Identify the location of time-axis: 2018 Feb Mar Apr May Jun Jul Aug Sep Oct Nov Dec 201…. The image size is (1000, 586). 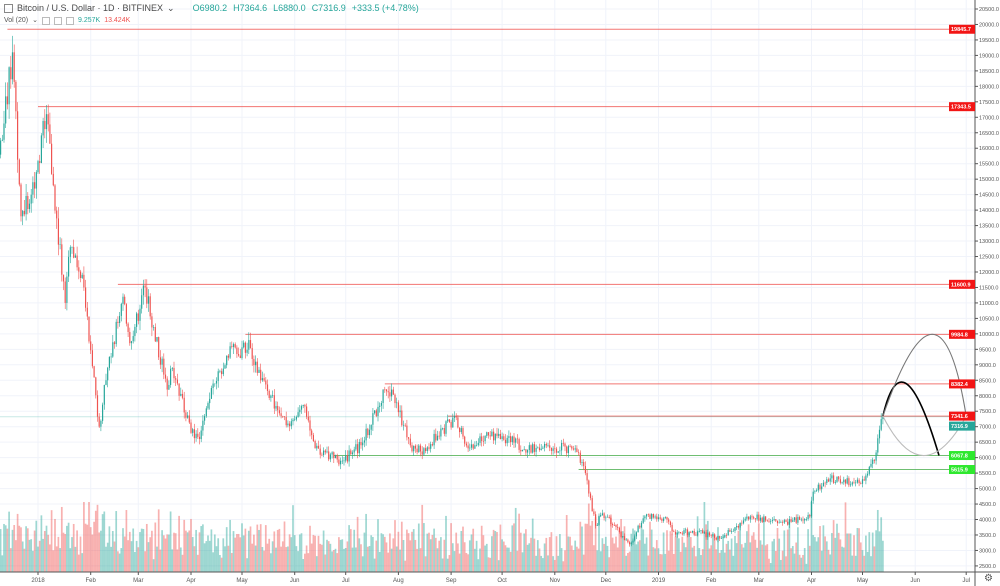
(500, 577).